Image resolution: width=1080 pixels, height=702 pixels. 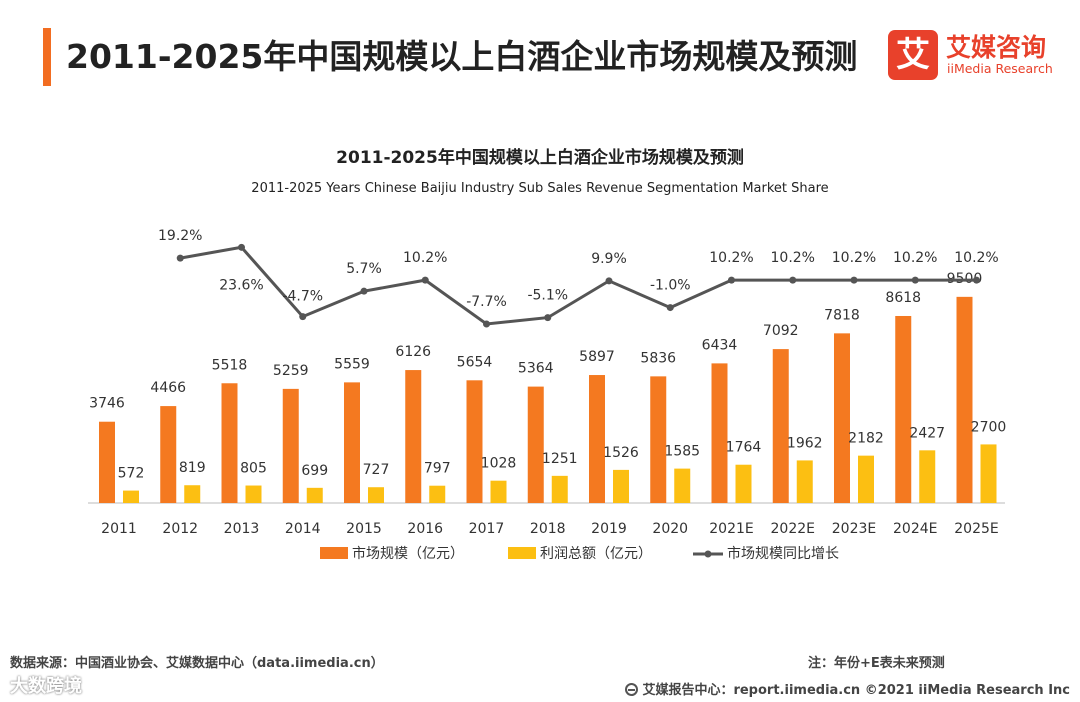 I want to click on x-tick-label: 2022E, so click(x=793, y=529).